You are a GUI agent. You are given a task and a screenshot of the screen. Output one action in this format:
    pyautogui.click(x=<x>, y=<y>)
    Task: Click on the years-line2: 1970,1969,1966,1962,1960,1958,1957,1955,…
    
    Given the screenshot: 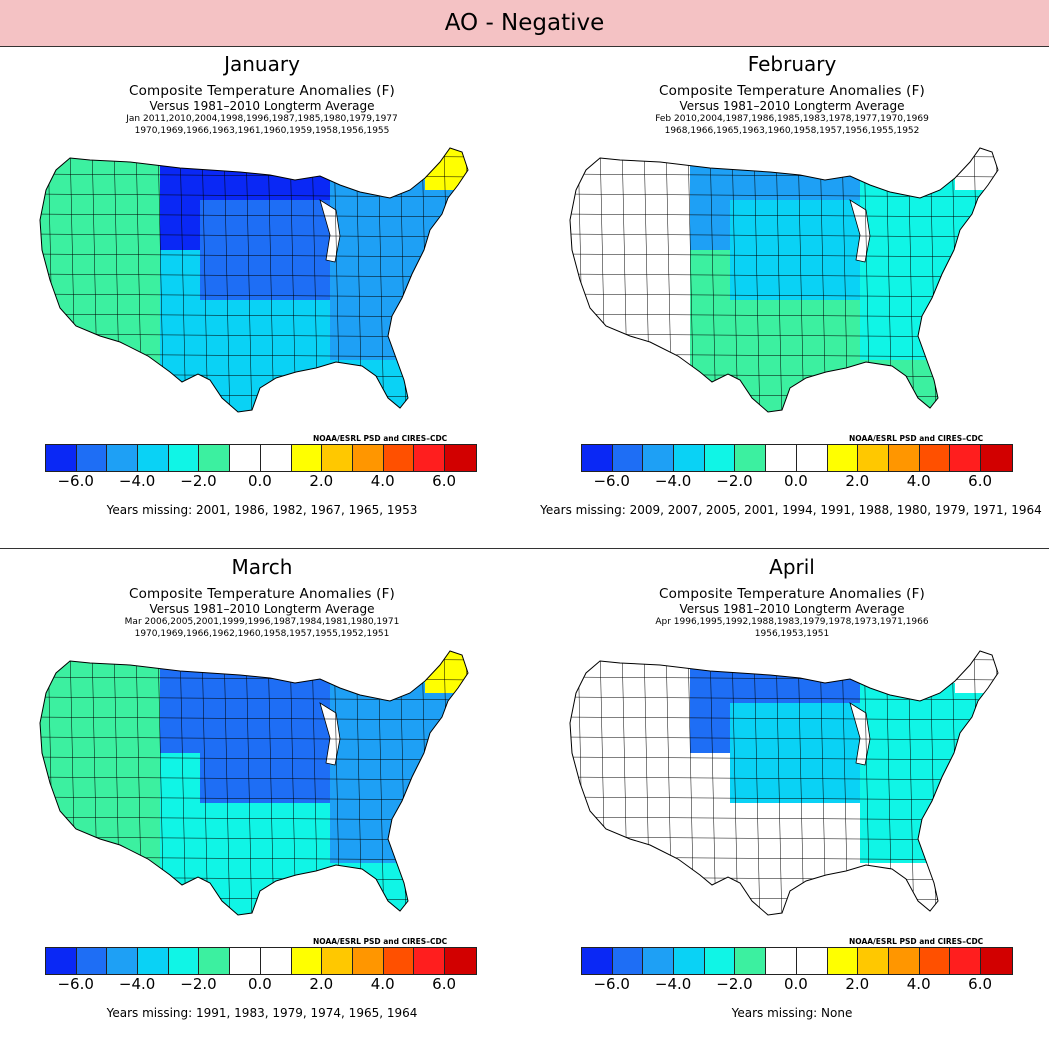 What is the action you would take?
    pyautogui.click(x=262, y=634)
    